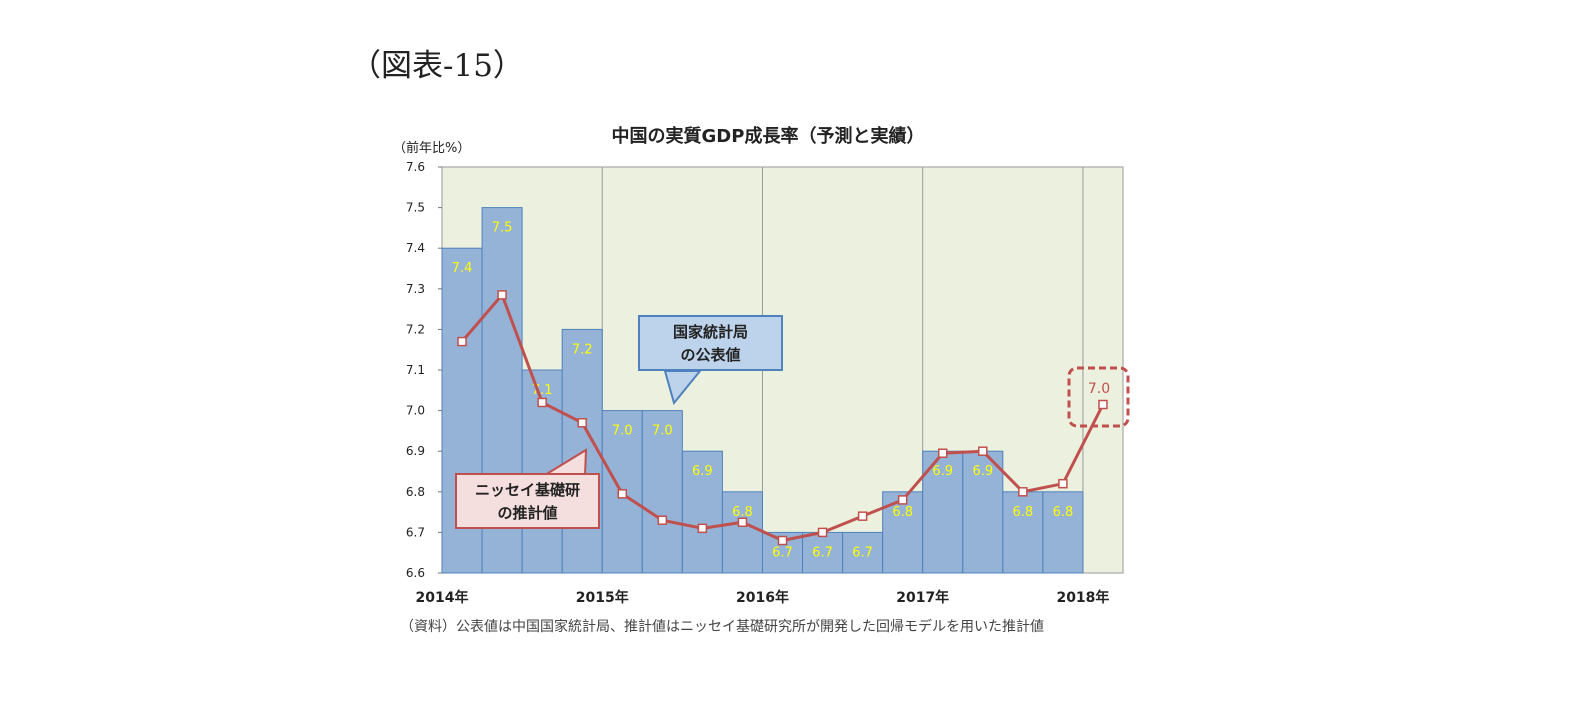 This screenshot has width=1569, height=708. What do you see at coordinates (683, 388) in the screenshot?
I see `callout-official-pointer` at bounding box center [683, 388].